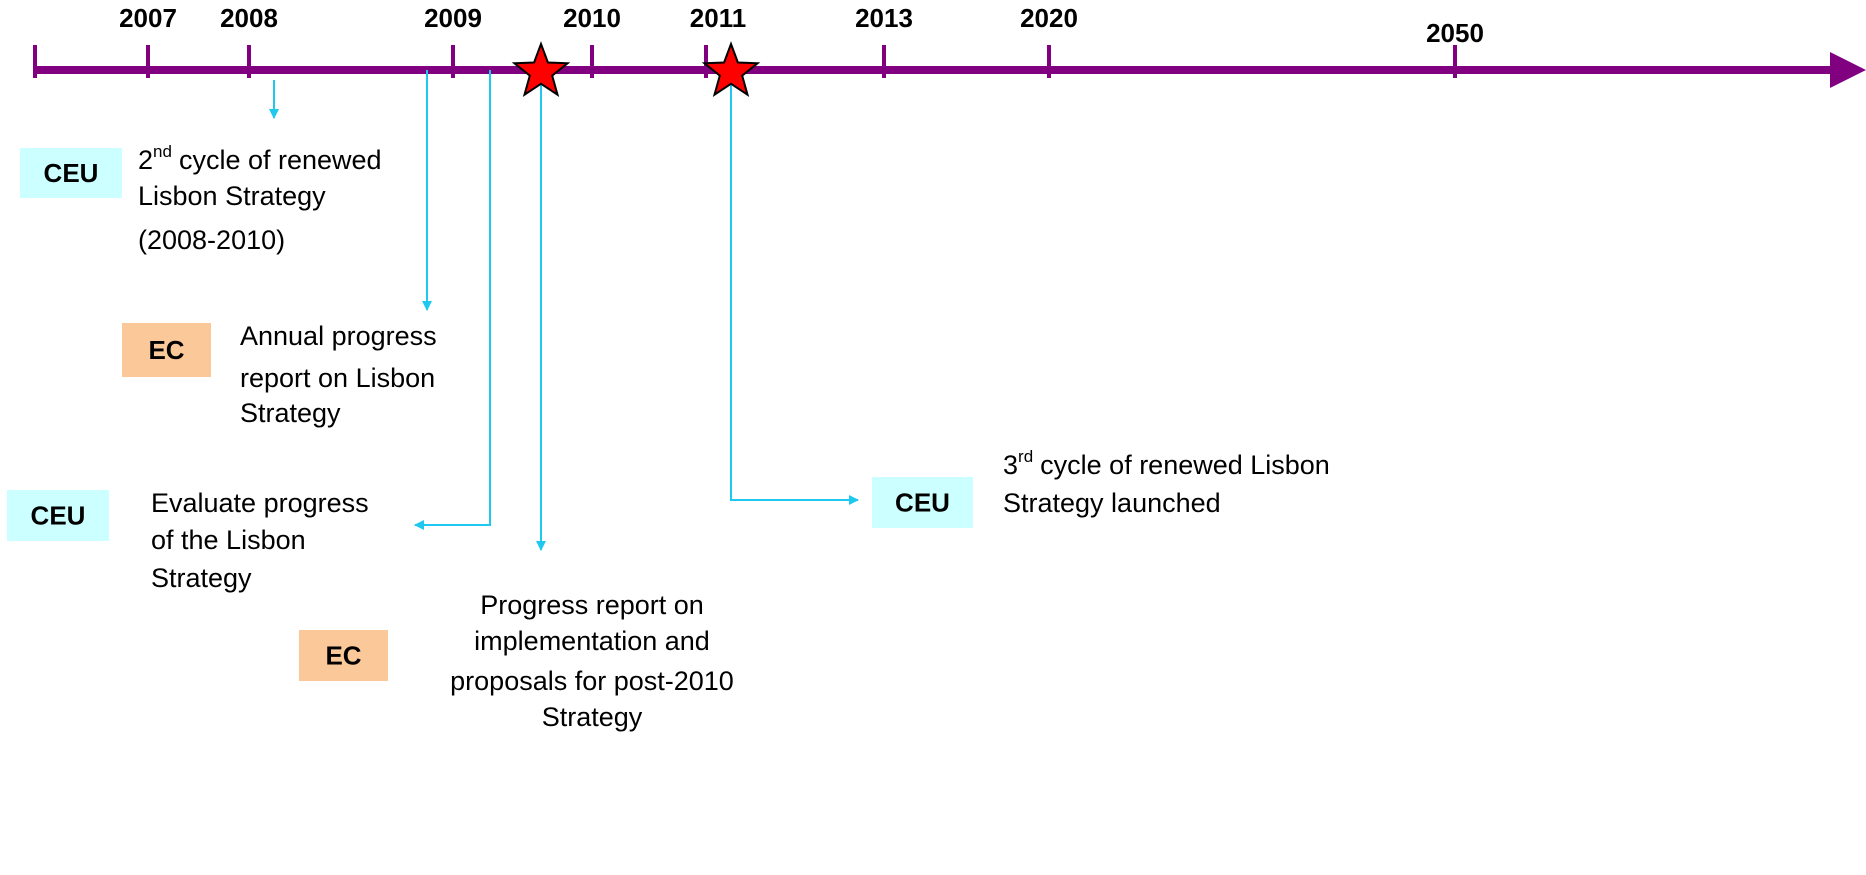 Image resolution: width=1866 pixels, height=875 pixels. What do you see at coordinates (148, 18) in the screenshot?
I see `year-label: 2007` at bounding box center [148, 18].